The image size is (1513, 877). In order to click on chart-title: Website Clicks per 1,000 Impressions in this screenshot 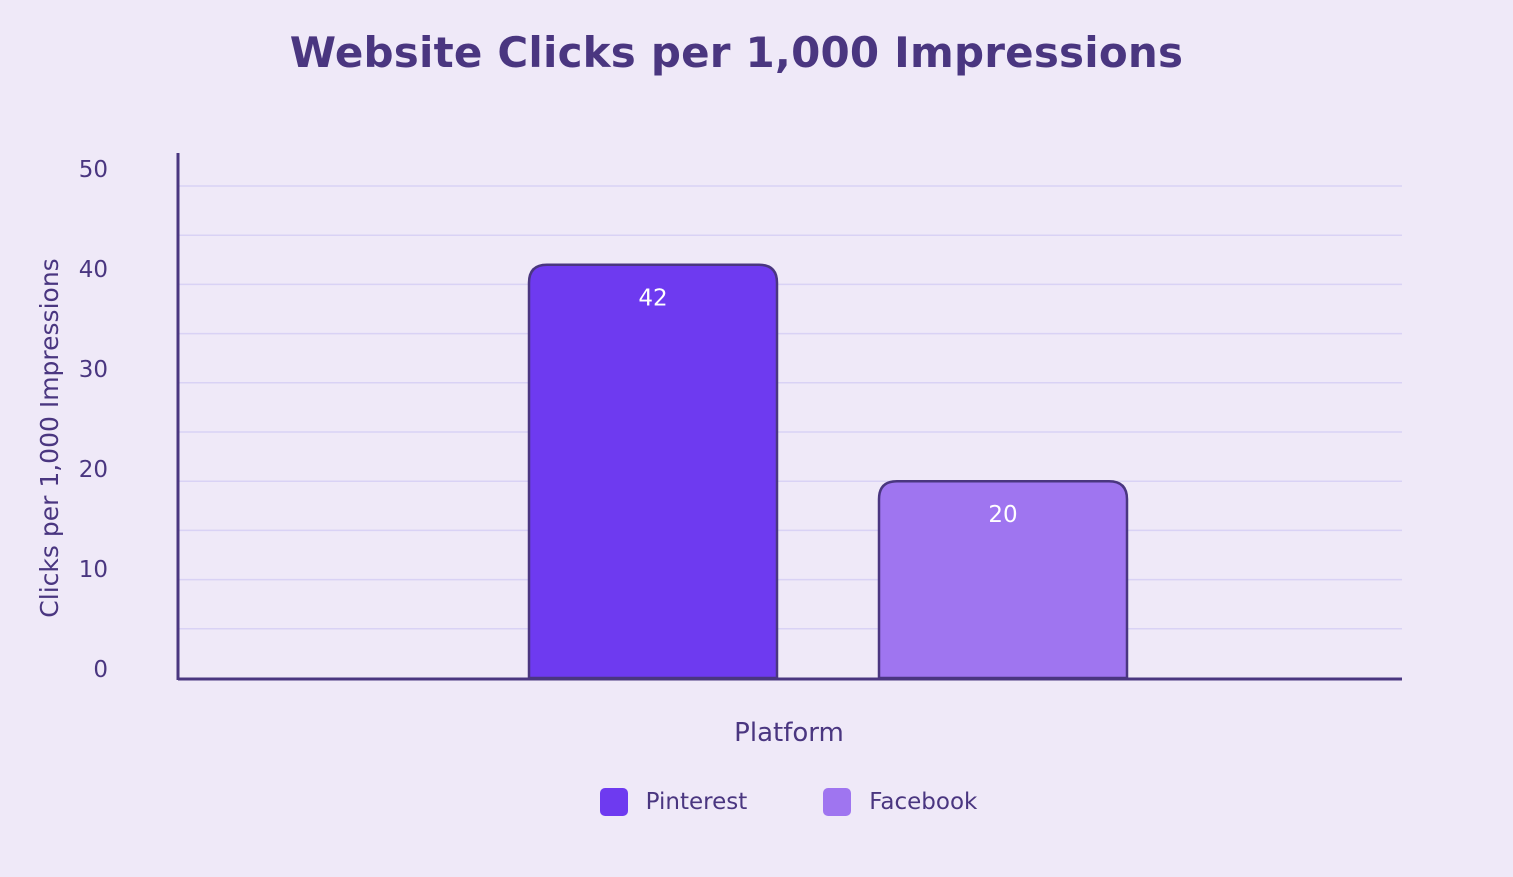, I will do `click(736, 52)`.